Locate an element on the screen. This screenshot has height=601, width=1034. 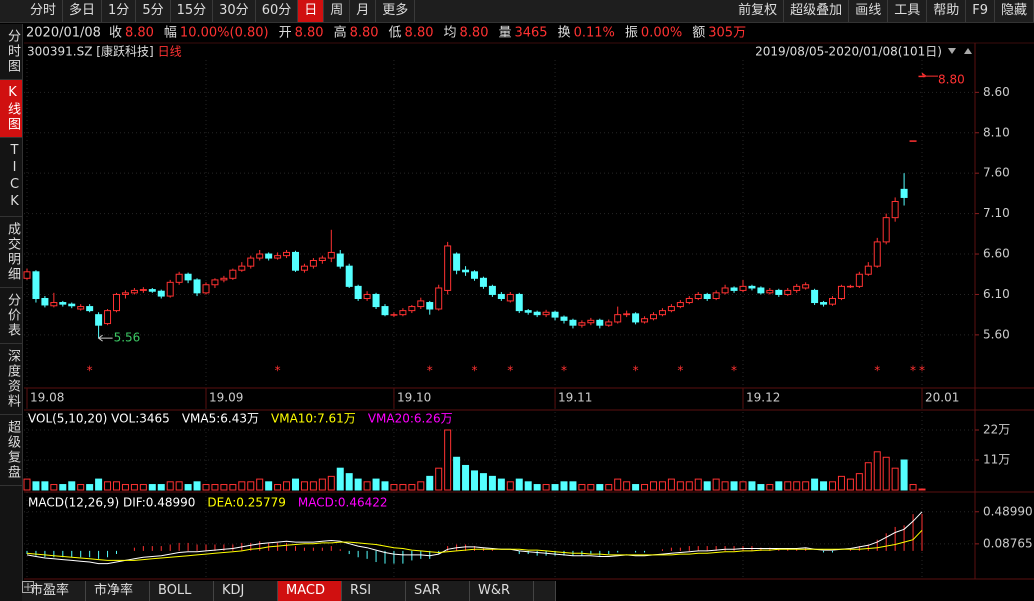
indicator-header: MACD:0.46422 is located at coordinates (343, 503).